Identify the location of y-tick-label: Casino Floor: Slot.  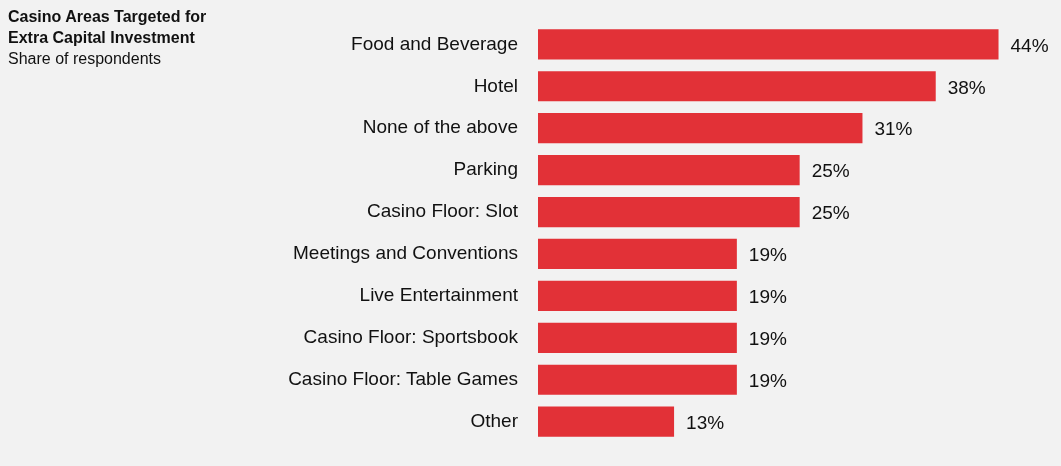
(442, 211).